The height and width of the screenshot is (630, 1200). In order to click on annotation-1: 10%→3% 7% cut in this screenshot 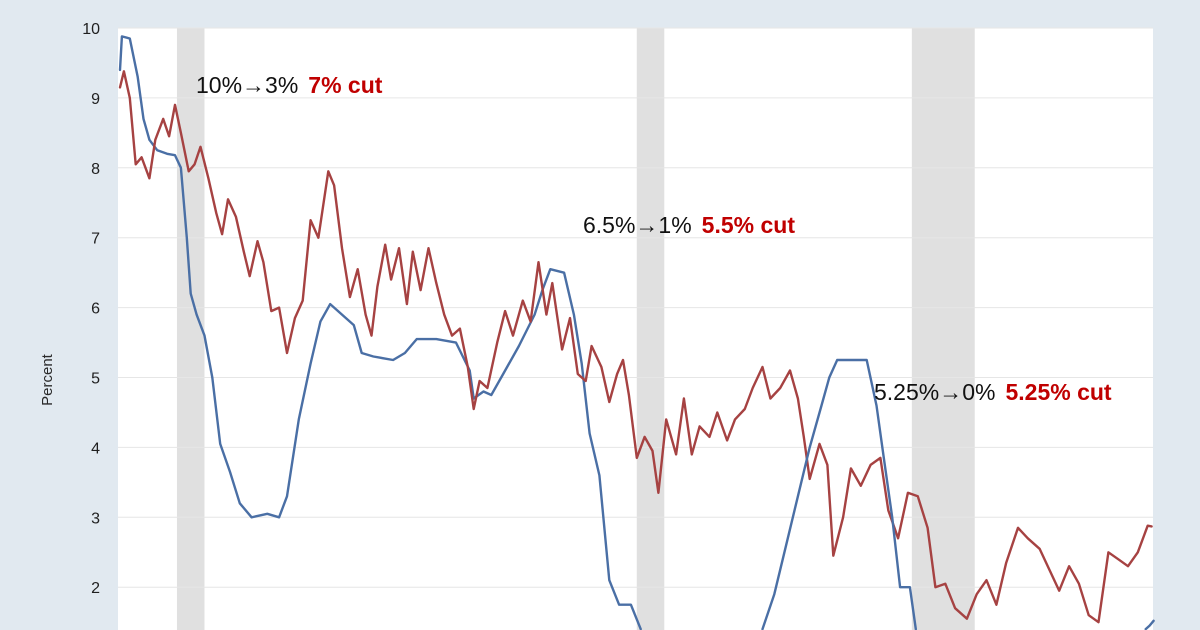, I will do `click(289, 85)`.